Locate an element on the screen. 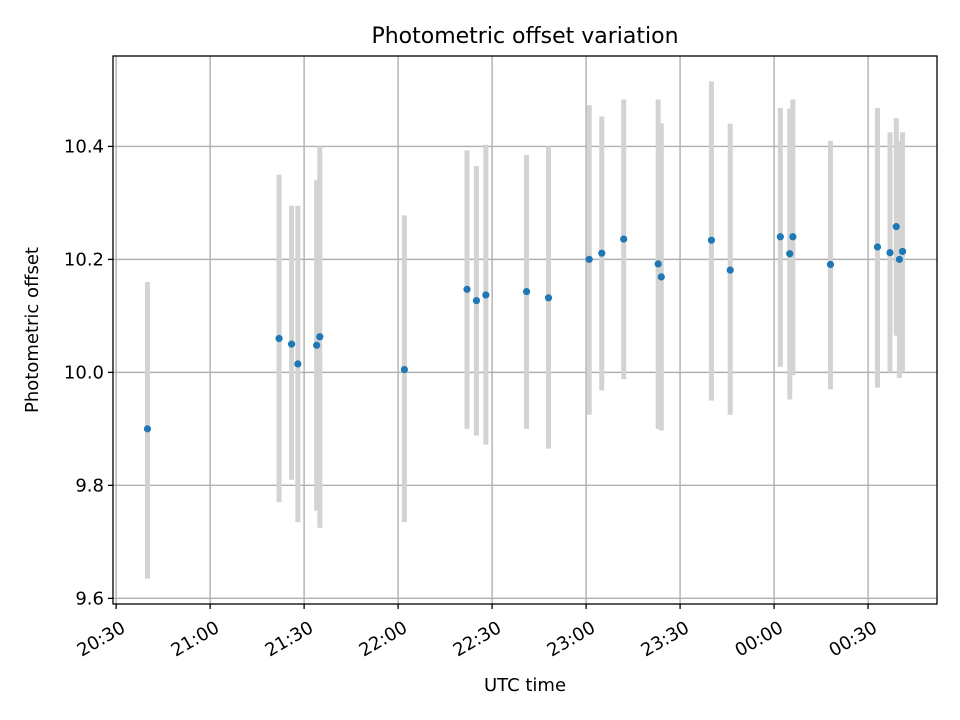  y-axis-label: Photometric offset is located at coordinates (32, 330).